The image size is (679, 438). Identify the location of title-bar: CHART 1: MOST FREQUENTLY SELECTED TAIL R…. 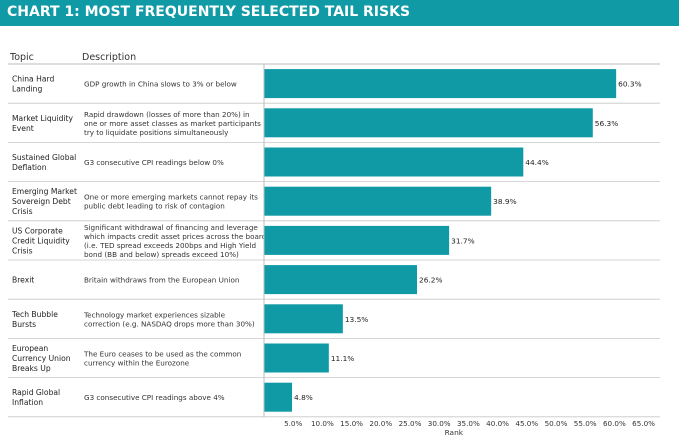
(339, 13).